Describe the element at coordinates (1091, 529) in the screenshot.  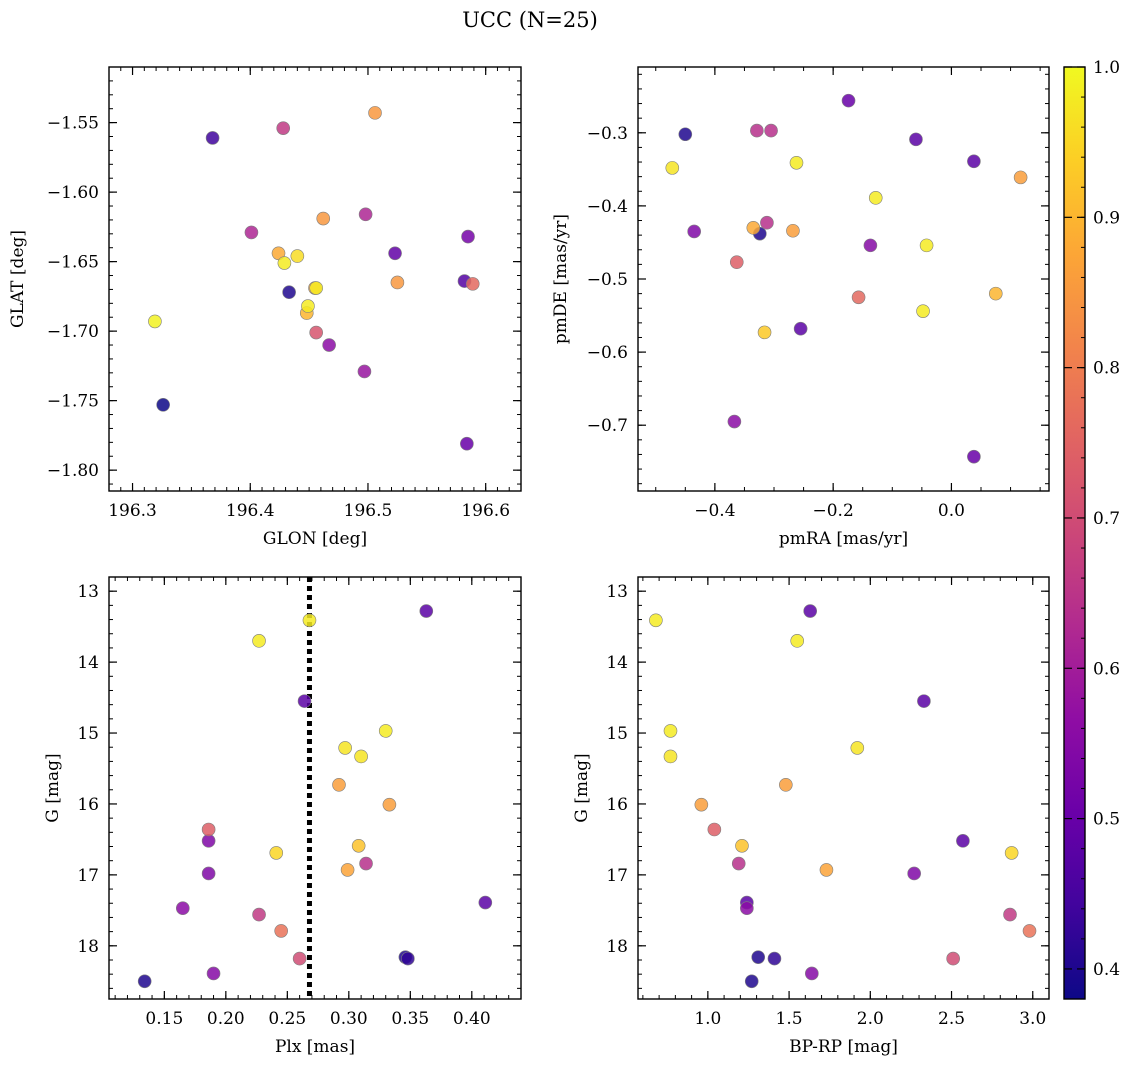
I see `colorbar: 0.4 0.5 0.6 0.7 0.8 0.9 1.0` at that location.